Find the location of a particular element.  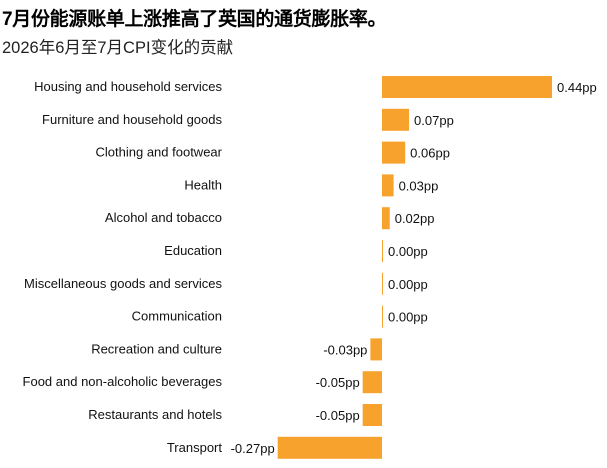

category-label: Health is located at coordinates (203, 184).